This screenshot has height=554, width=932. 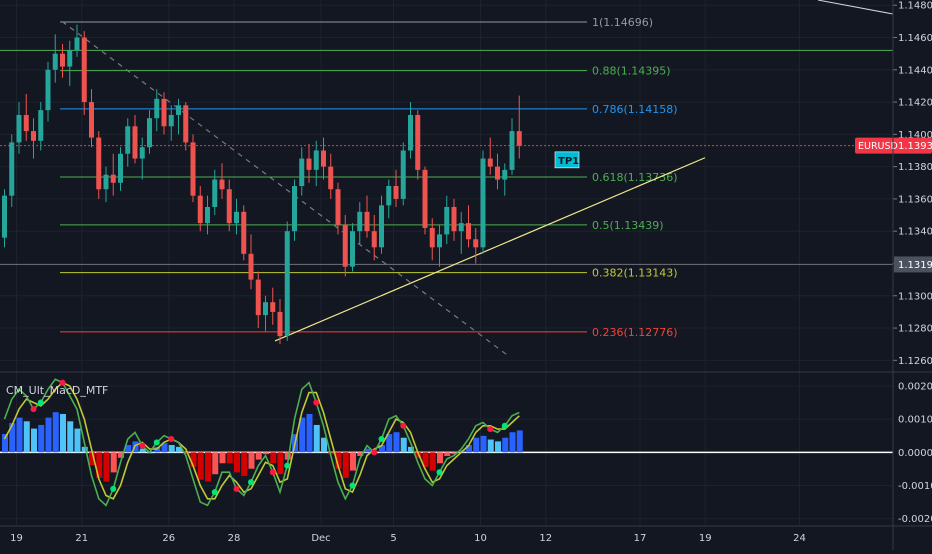 What do you see at coordinates (915, 329) in the screenshot?
I see `price-tick-label: 1.12800` at bounding box center [915, 329].